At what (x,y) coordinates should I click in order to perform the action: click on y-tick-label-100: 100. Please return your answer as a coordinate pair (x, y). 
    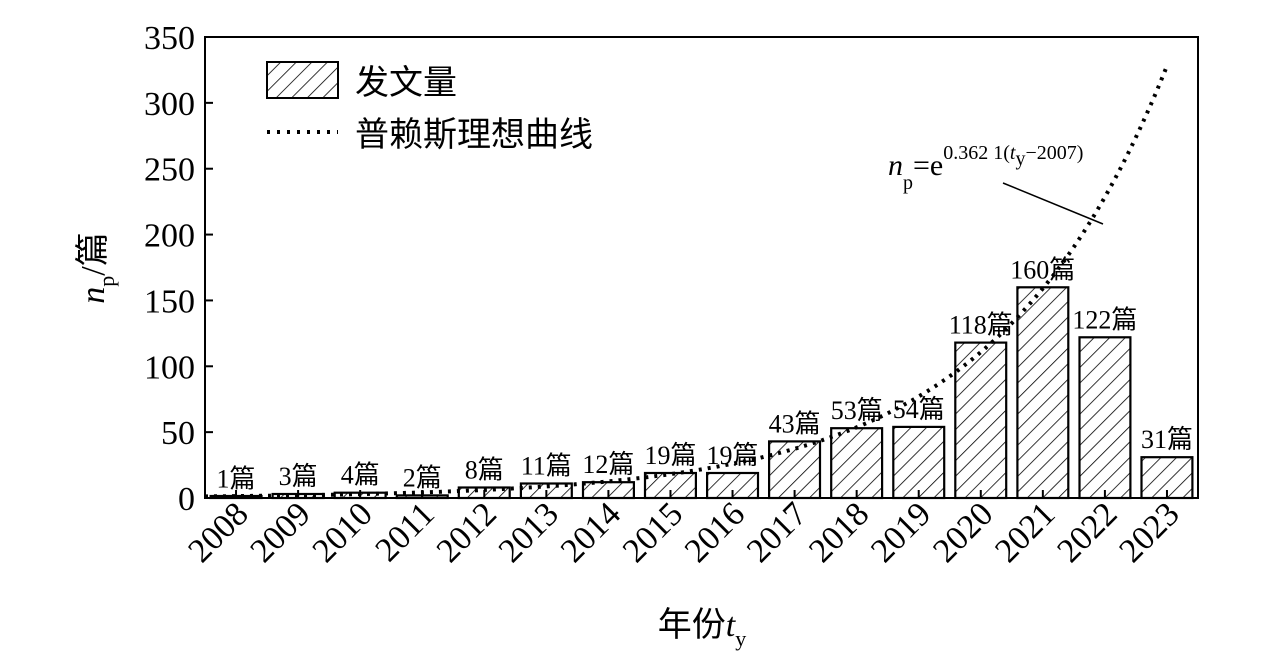
    Looking at the image, I should click on (169, 367).